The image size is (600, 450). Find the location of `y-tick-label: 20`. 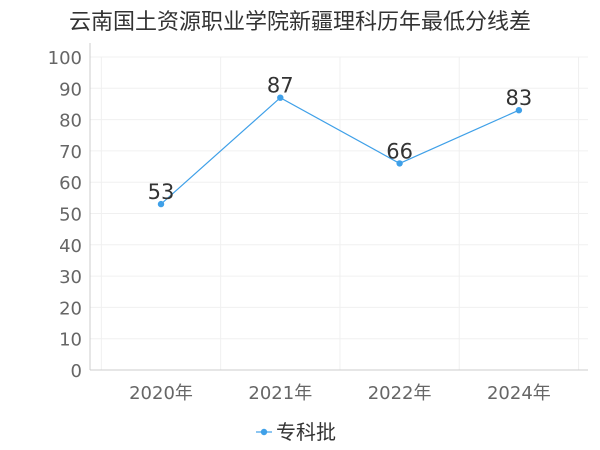

y-tick-label: 20 is located at coordinates (70, 308).